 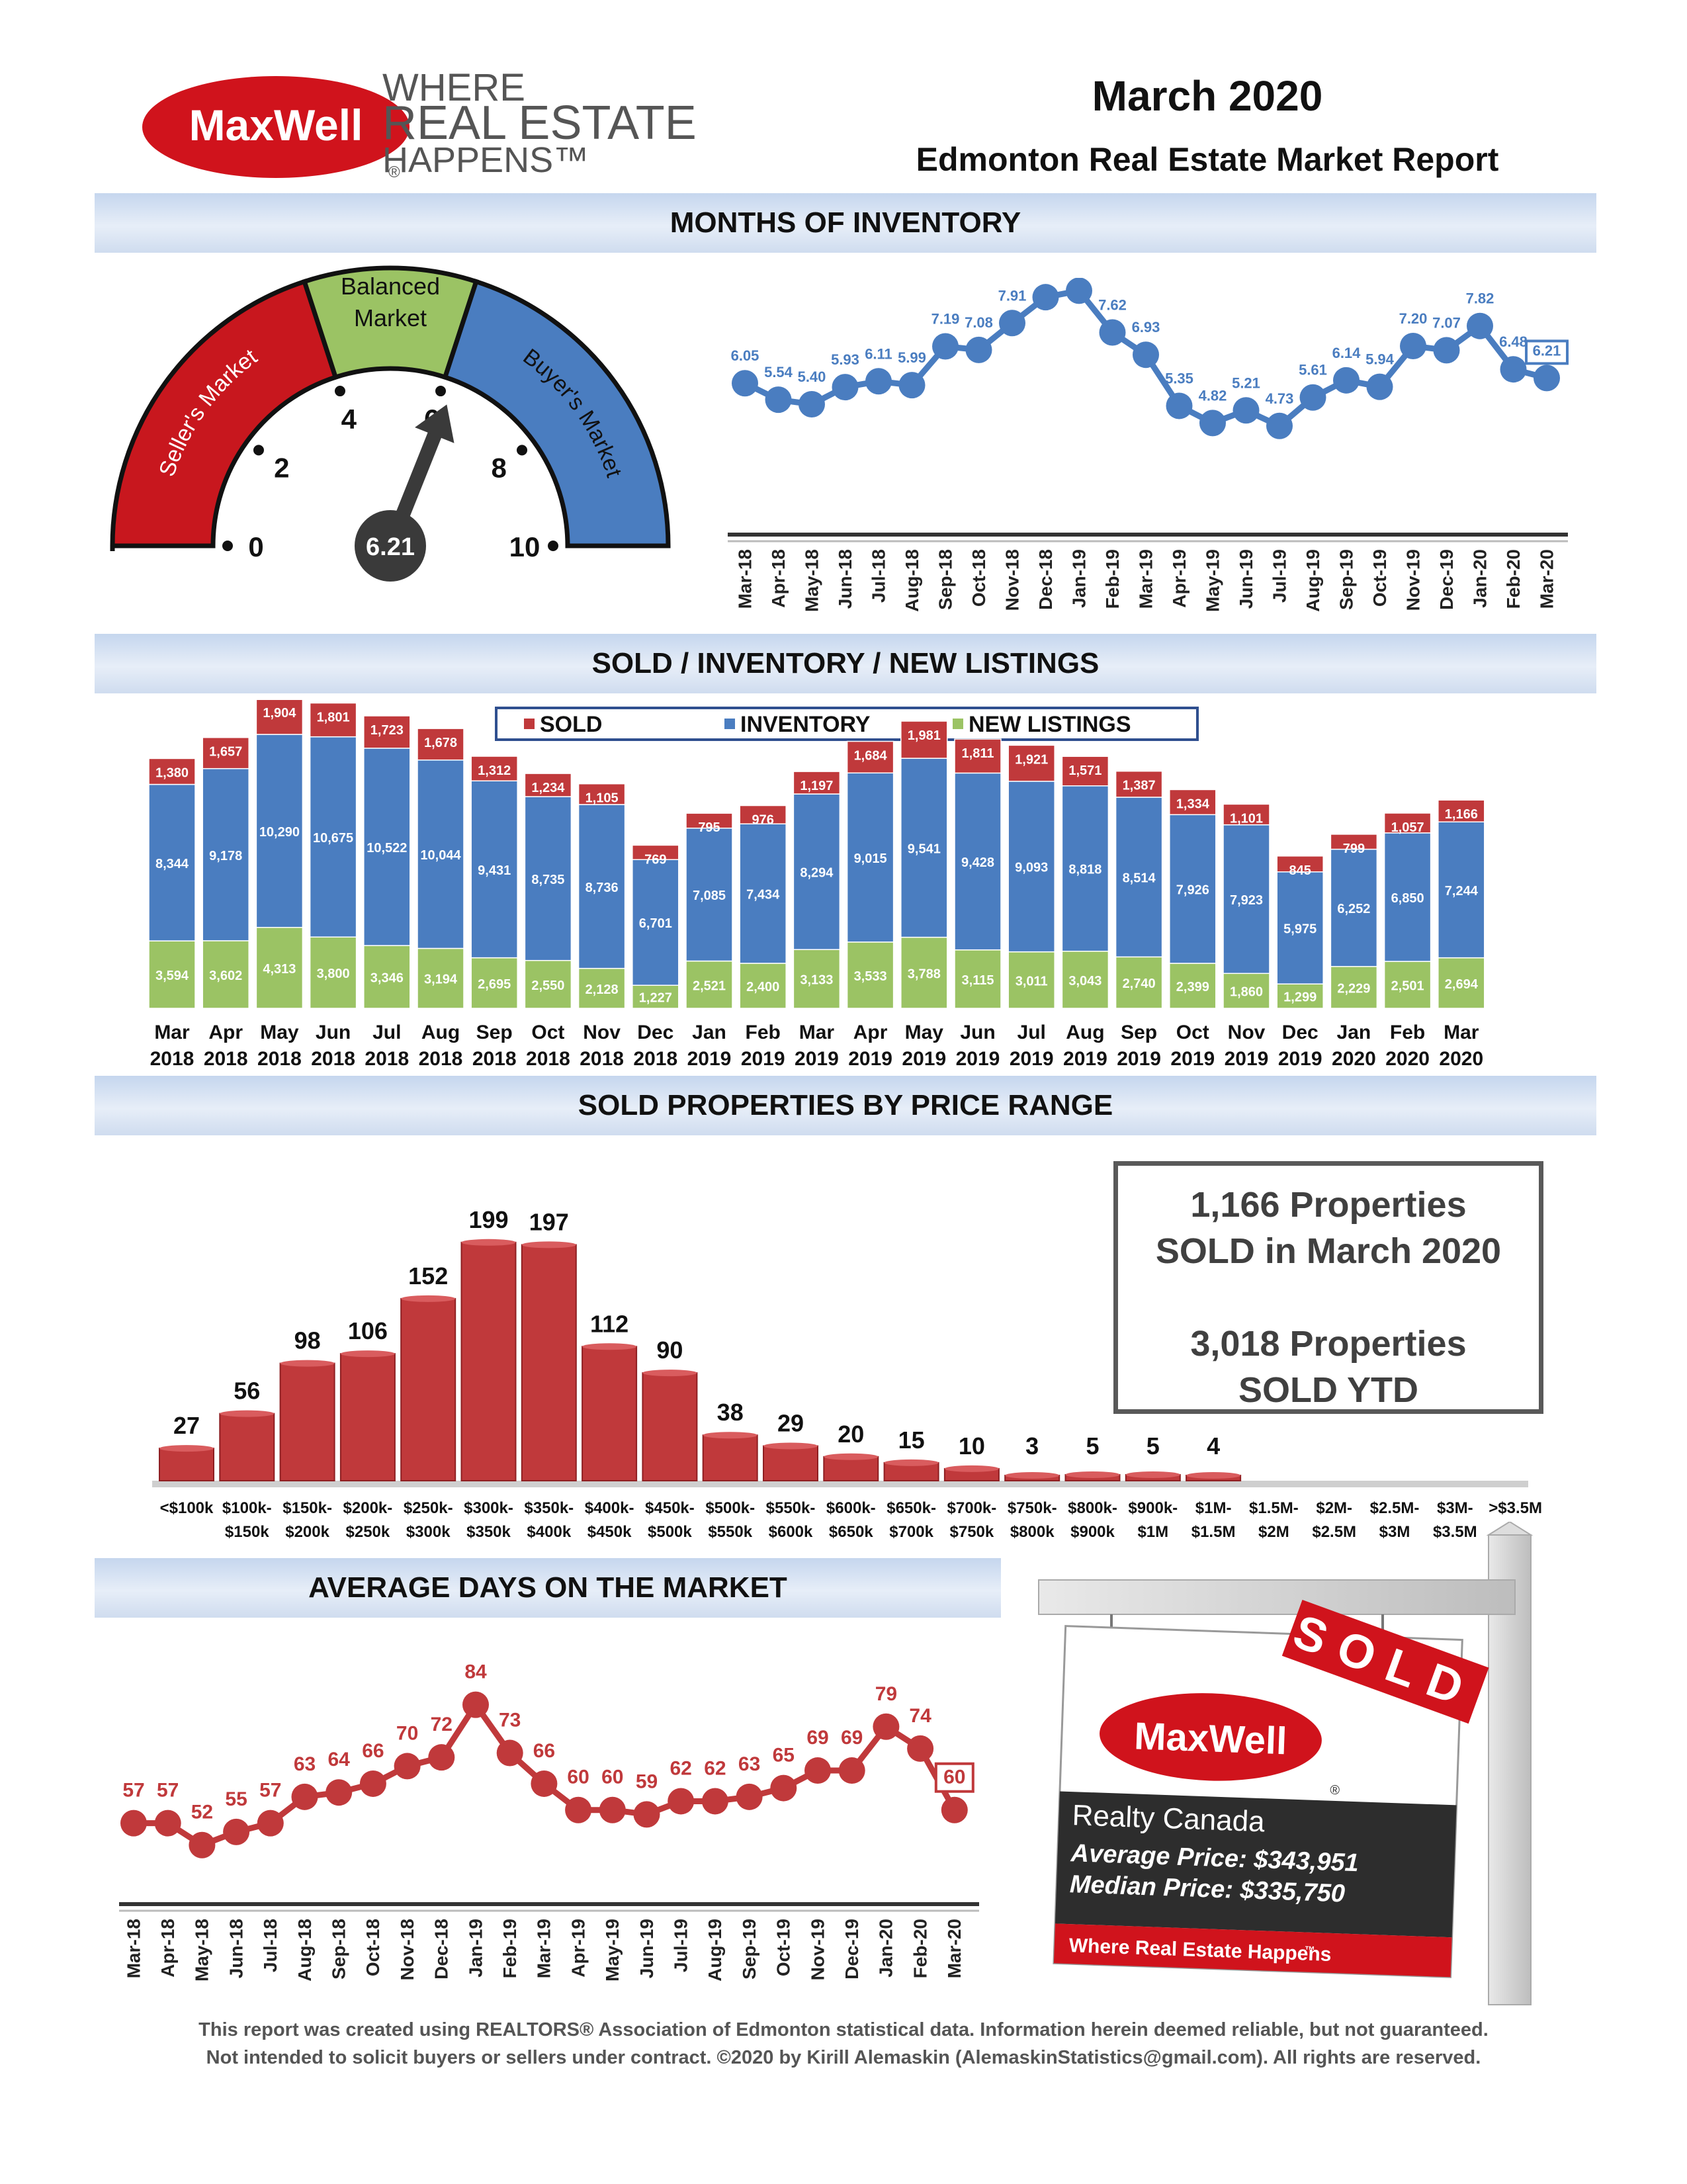 What do you see at coordinates (510, 1720) in the screenshot?
I see `data-label: 73` at bounding box center [510, 1720].